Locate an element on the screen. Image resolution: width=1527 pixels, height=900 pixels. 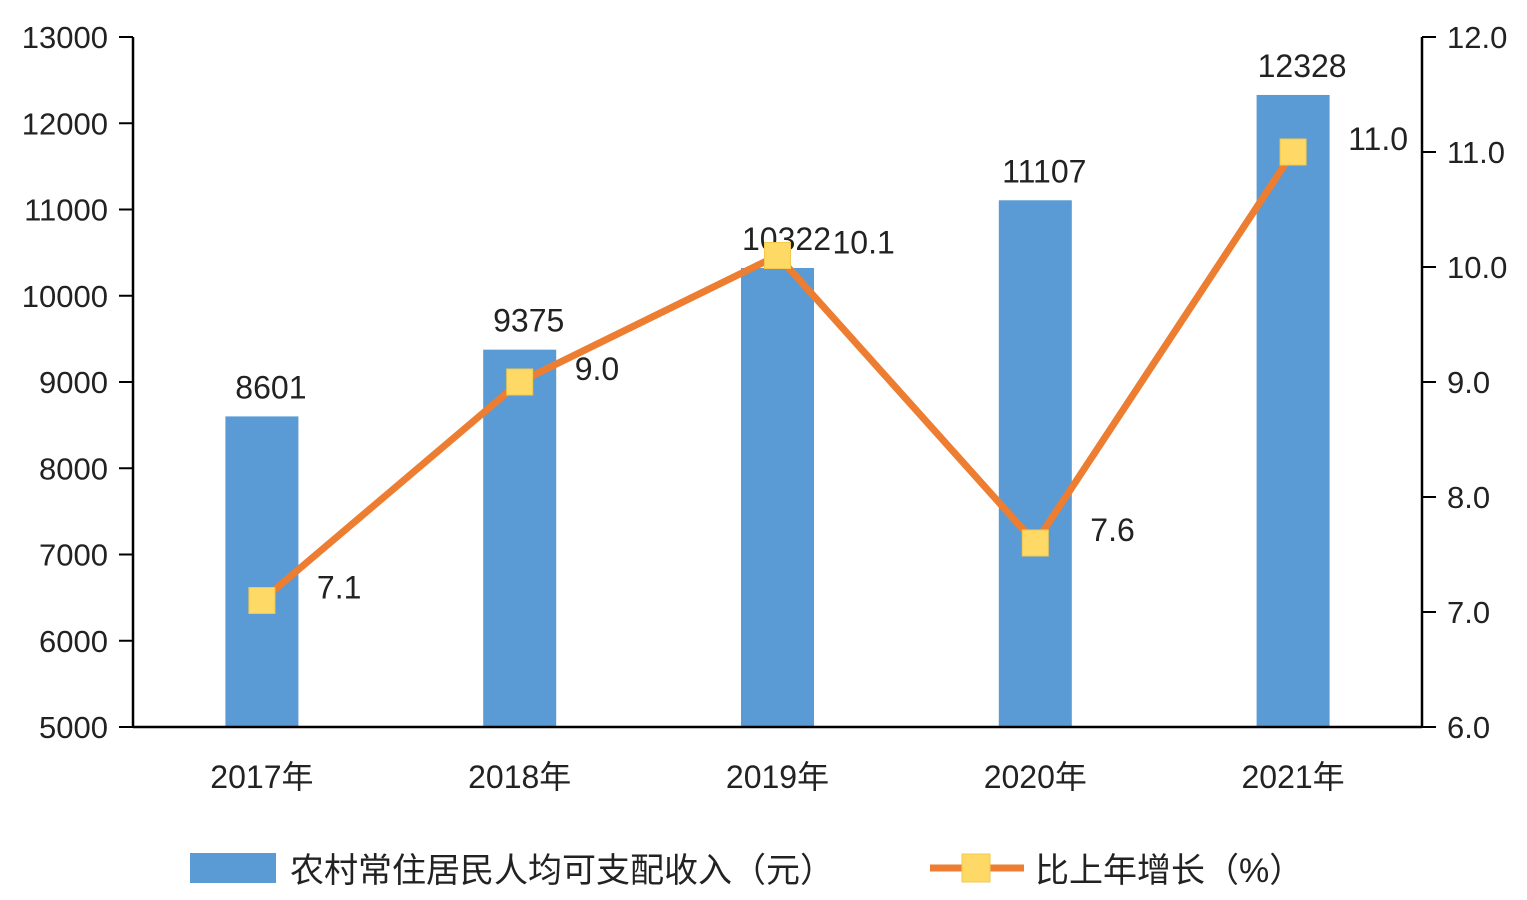
bar-value-label: 11107 is located at coordinates (1044, 171).